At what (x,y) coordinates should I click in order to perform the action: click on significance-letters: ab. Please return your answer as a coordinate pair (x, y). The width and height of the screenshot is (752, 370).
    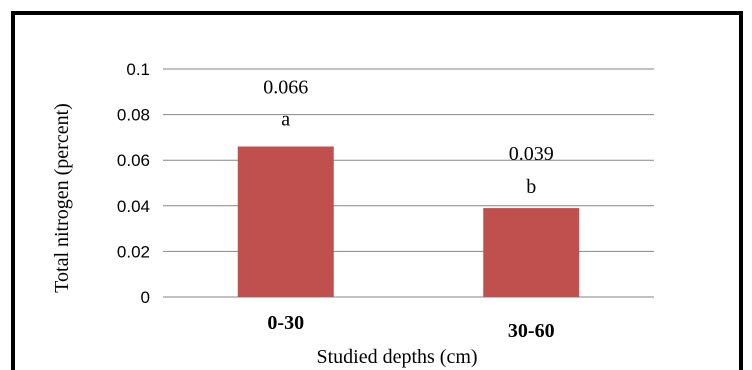
    Looking at the image, I should click on (408, 154).